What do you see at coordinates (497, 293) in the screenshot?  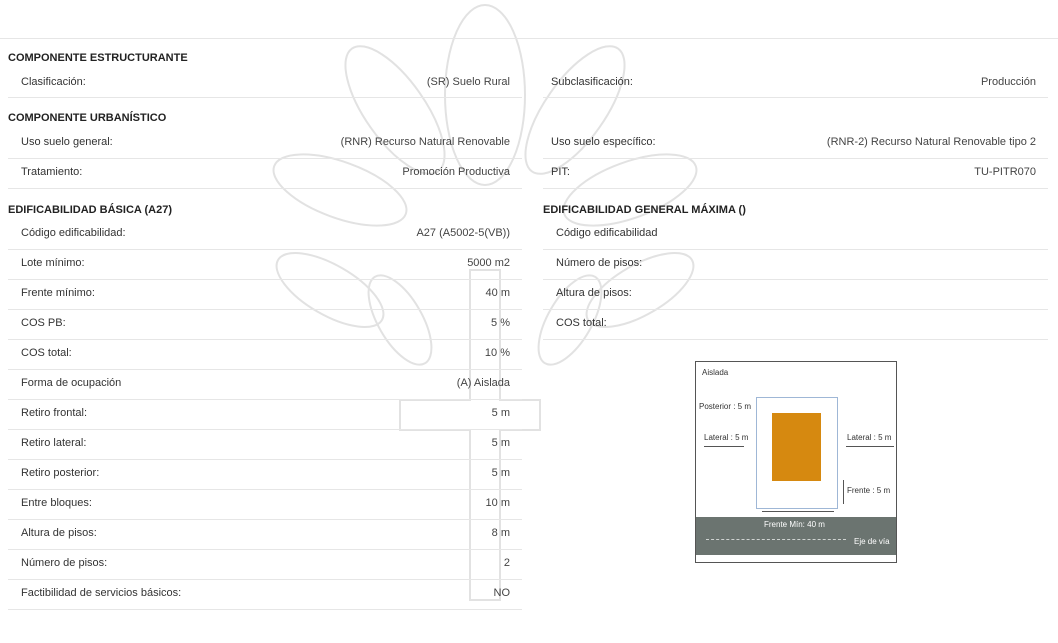 I see `field-value: 40 m` at bounding box center [497, 293].